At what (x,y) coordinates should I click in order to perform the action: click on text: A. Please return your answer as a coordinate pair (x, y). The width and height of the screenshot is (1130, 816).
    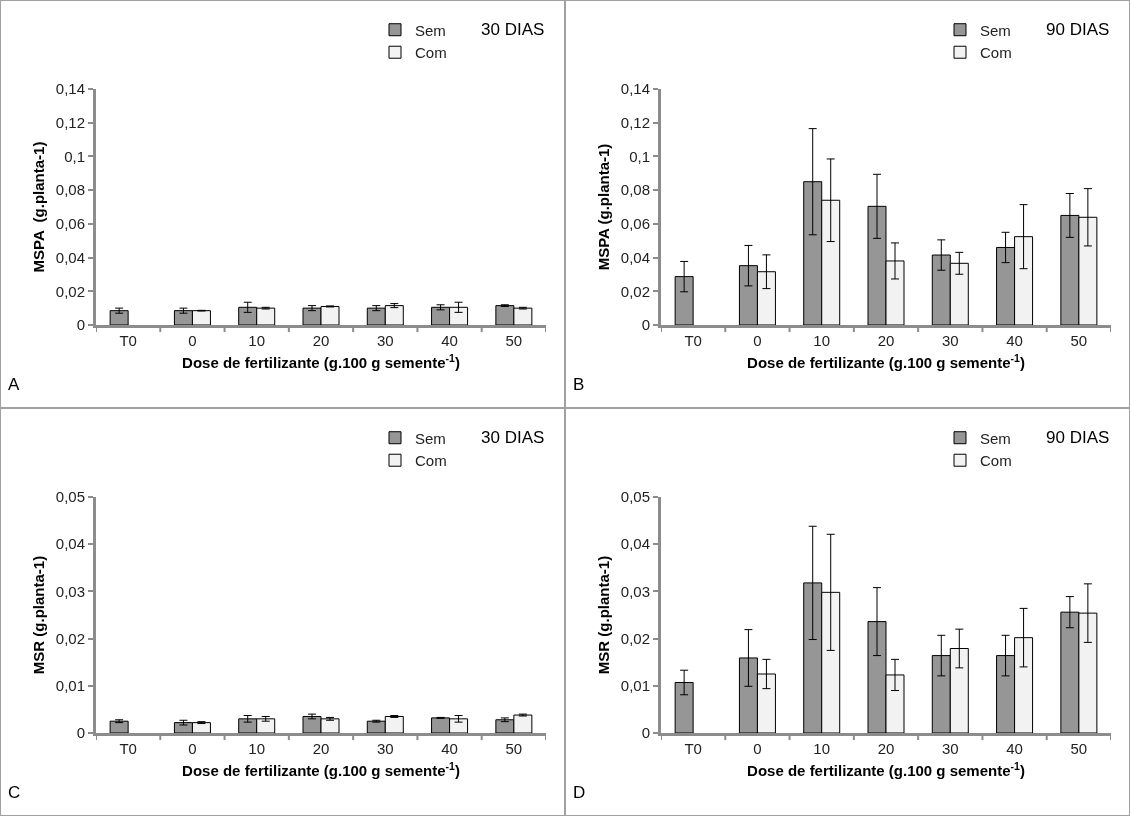
    Looking at the image, I should click on (14, 384).